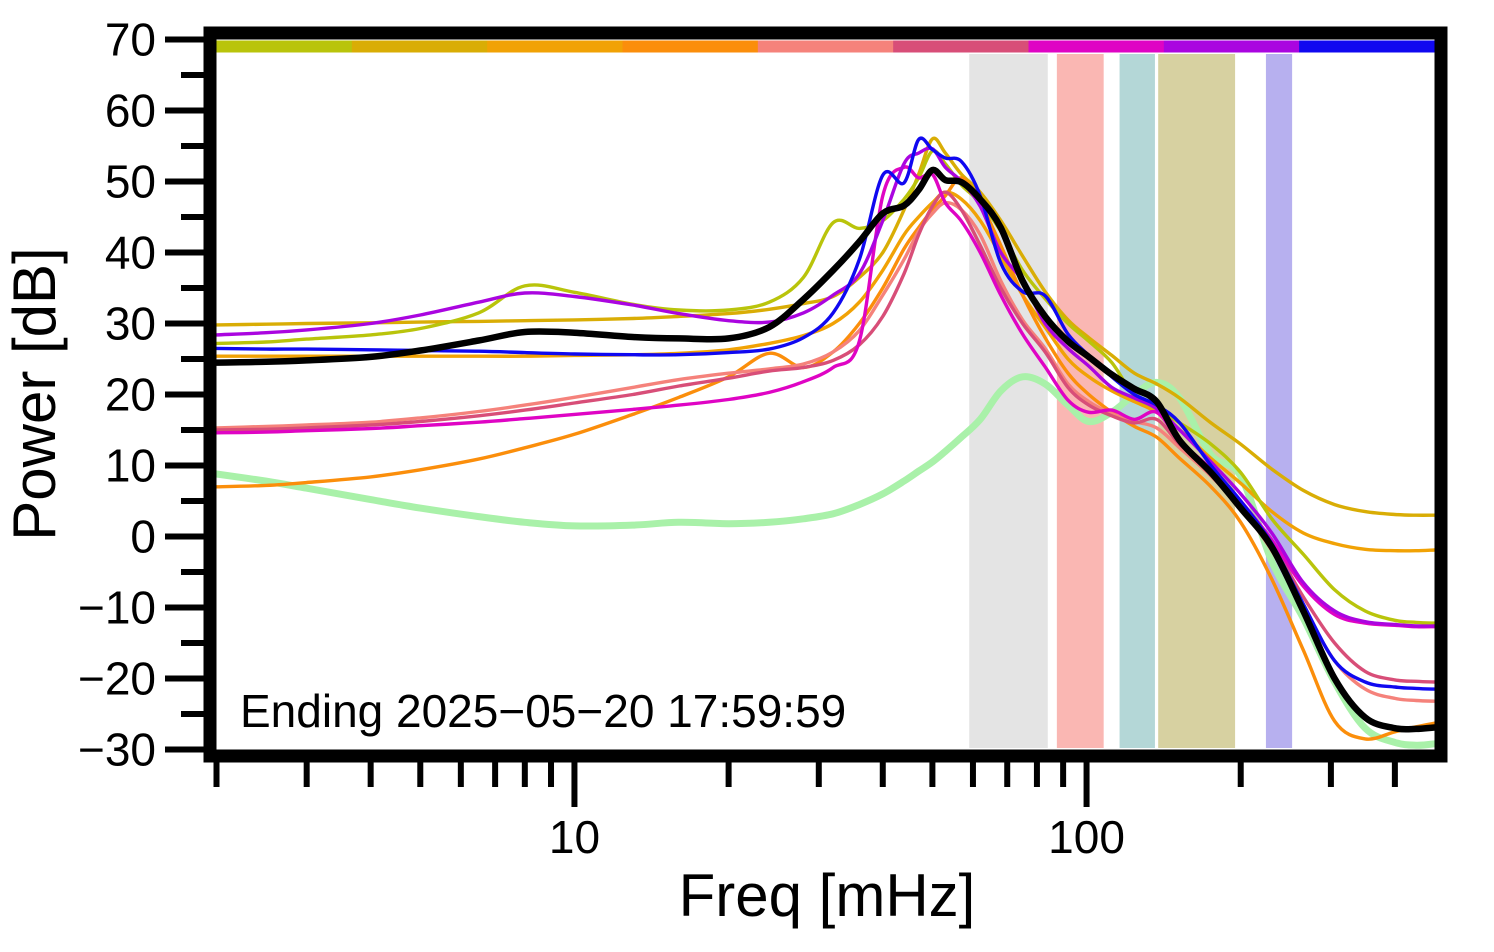 The height and width of the screenshot is (952, 1494). I want to click on date-colorbar, so click(825, 46).